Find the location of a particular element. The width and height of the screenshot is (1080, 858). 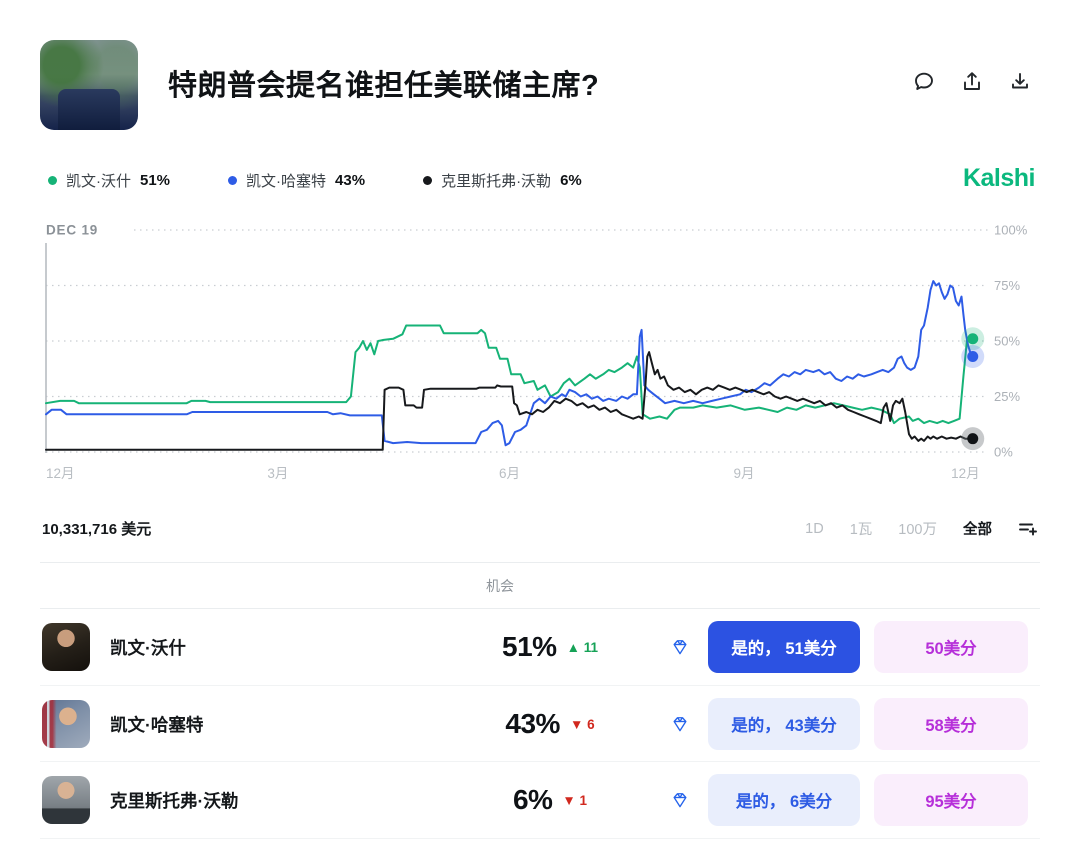

market-row-warsh: 凯文·沃什 51% ▲ 11 是的， 51美分 50美分 is located at coordinates (540, 647).